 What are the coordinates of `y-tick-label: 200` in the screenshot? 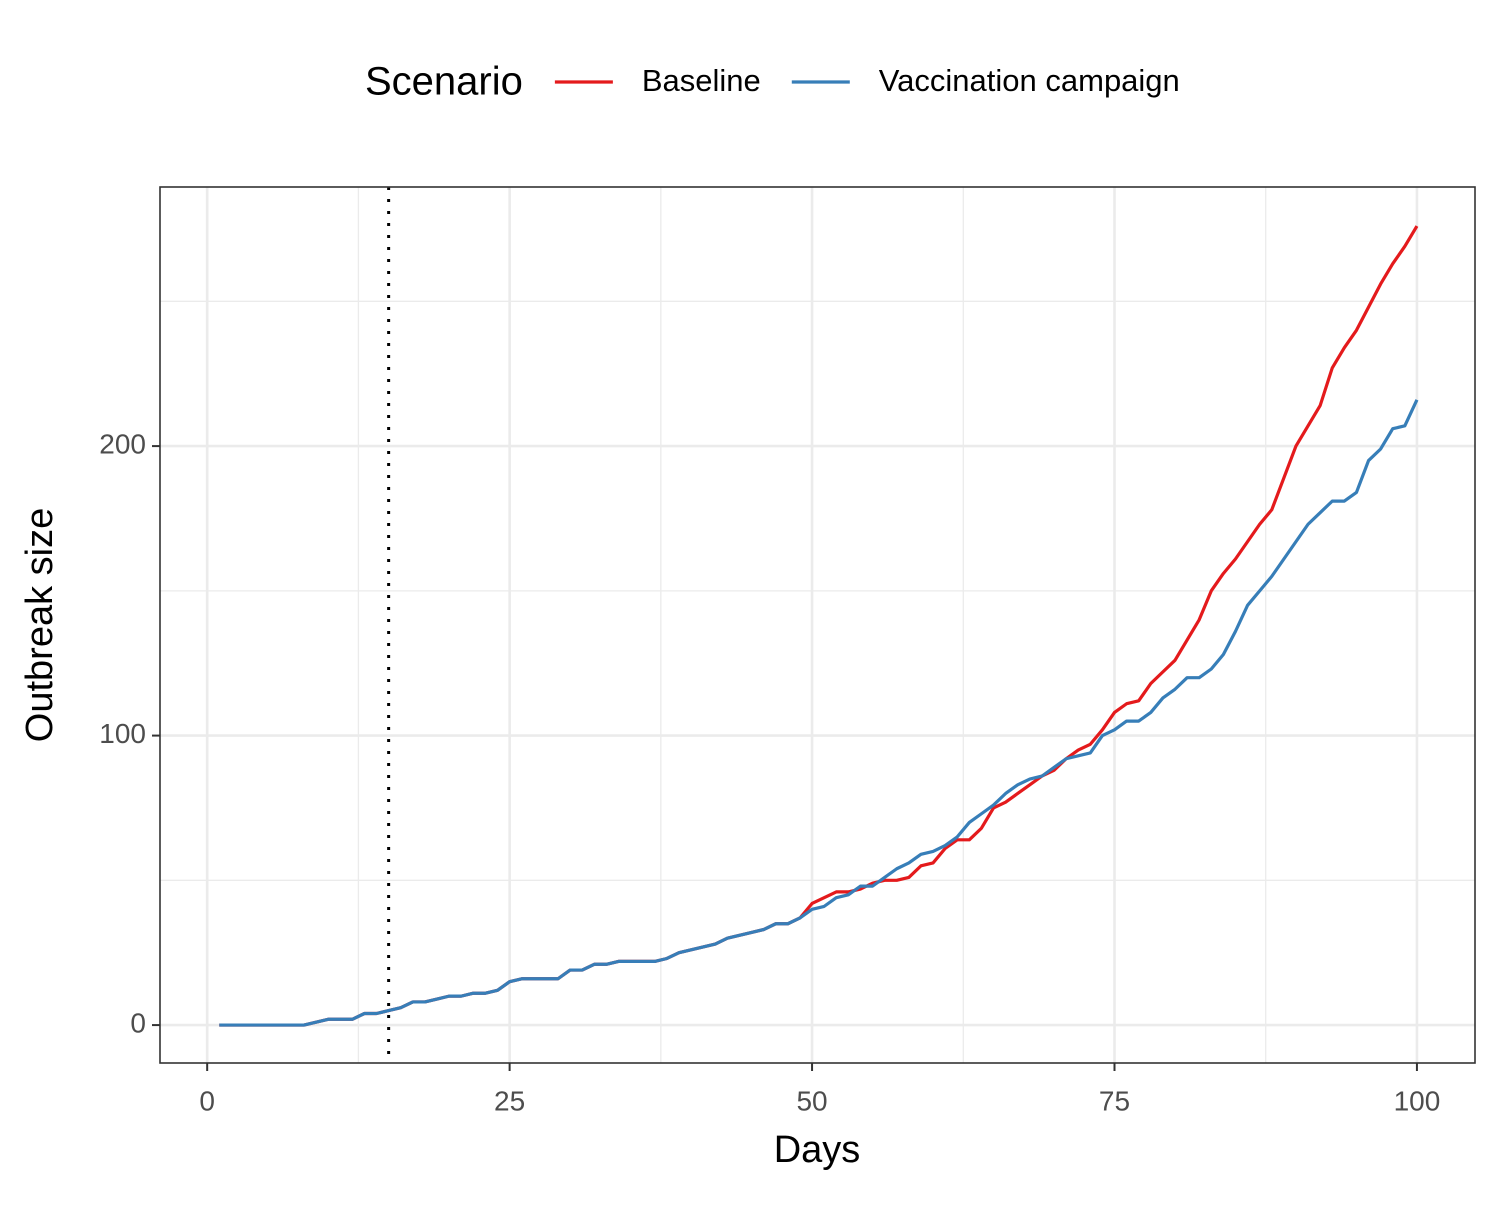 It's located at (122, 443).